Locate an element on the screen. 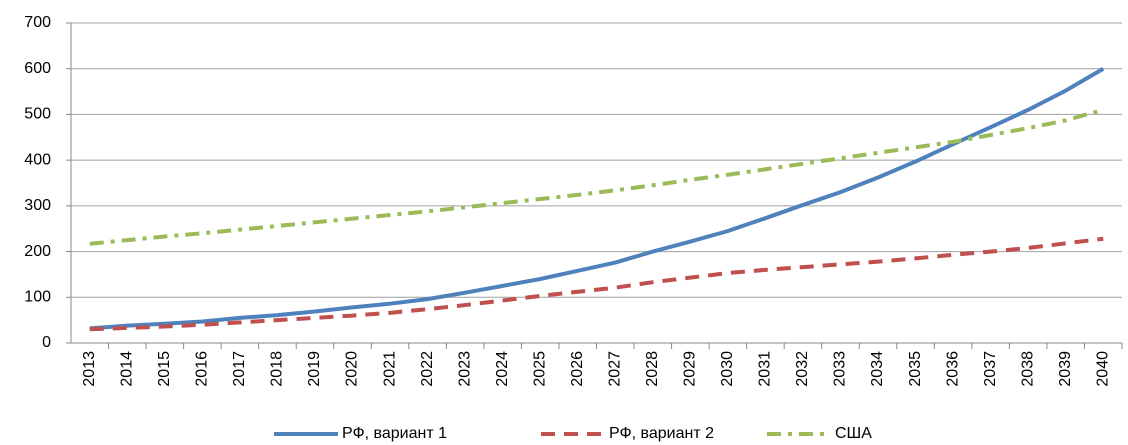 The width and height of the screenshot is (1128, 445). x-tick-label: 2035 is located at coordinates (915, 369).